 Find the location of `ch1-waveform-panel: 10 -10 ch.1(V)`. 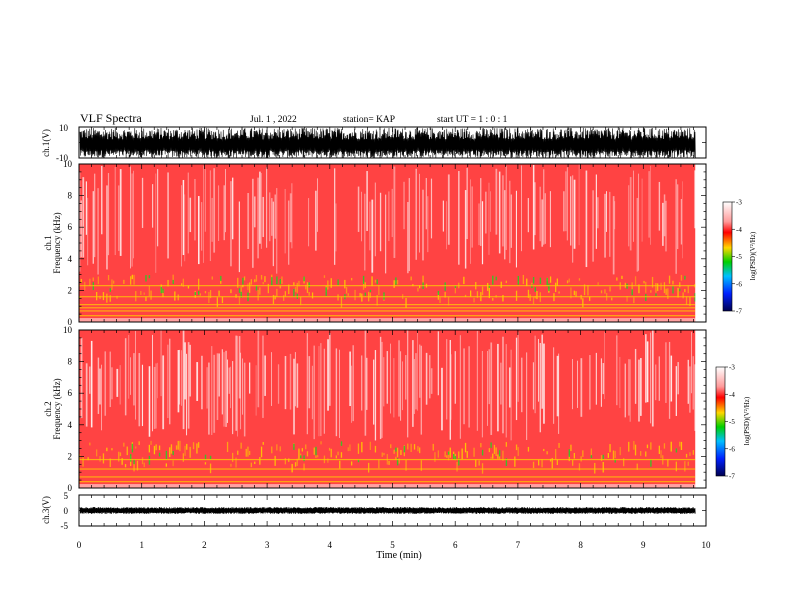

ch1-waveform-panel: 10 -10 ch.1(V) is located at coordinates (374, 143).